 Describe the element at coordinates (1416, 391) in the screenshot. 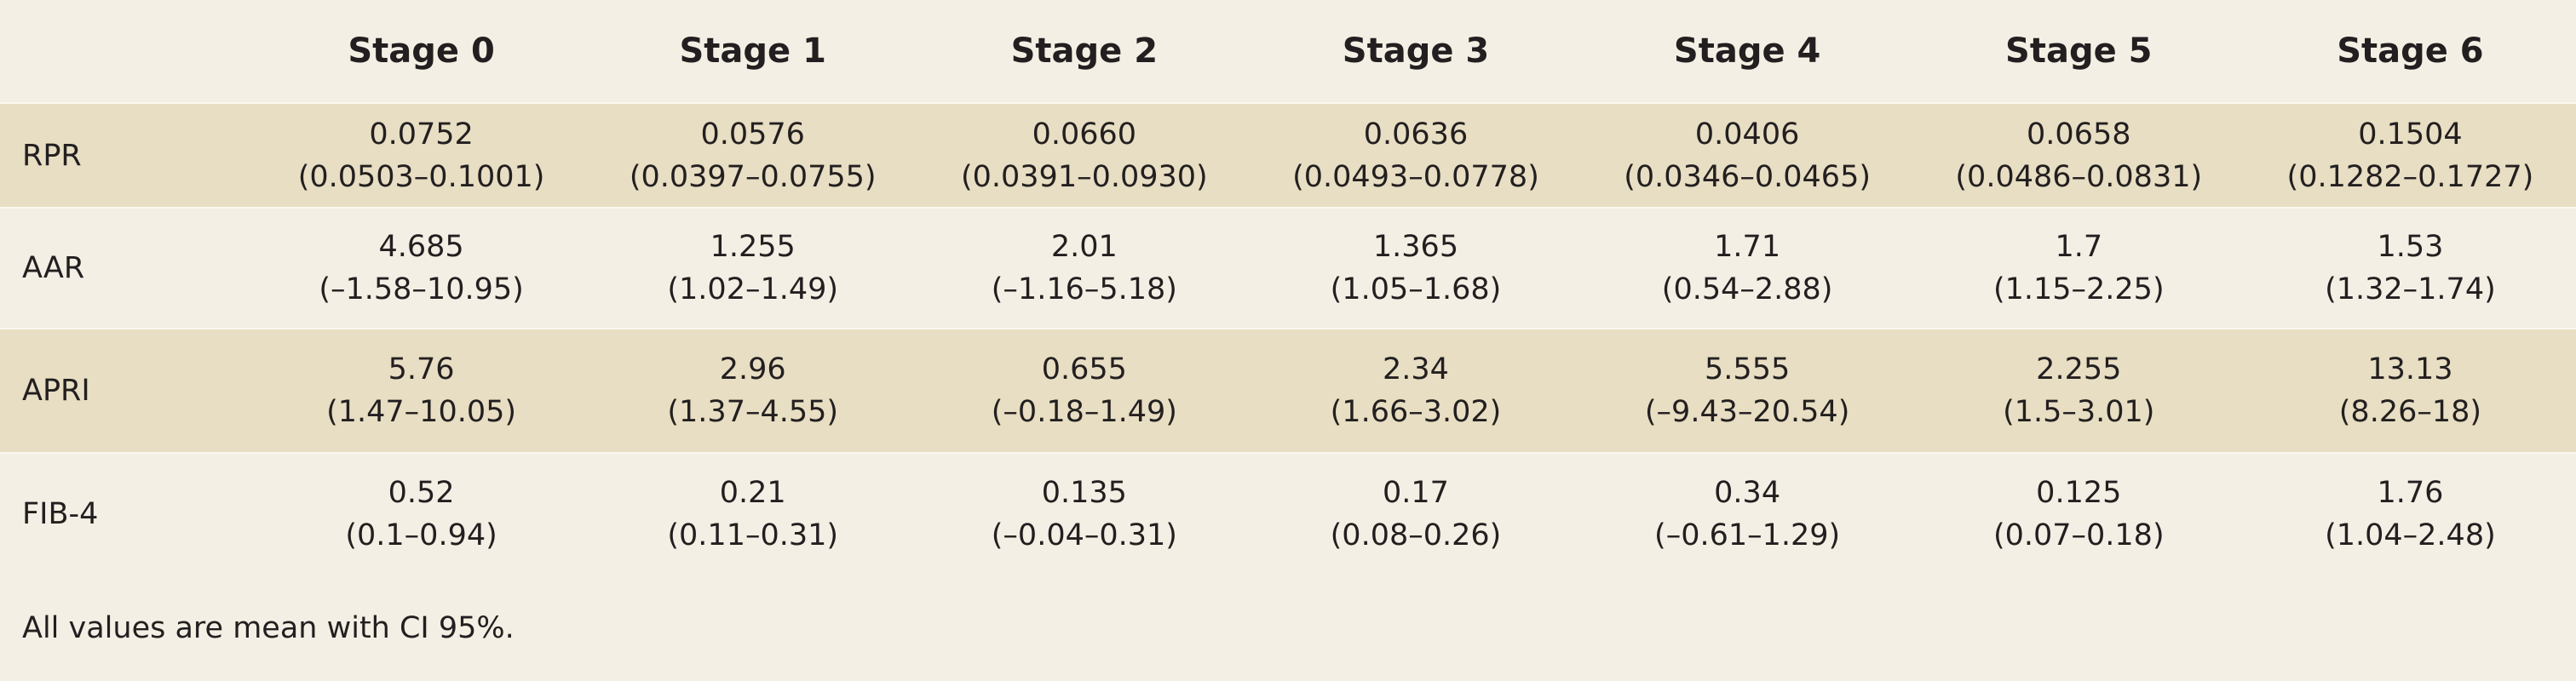

I see `table-cell: 2.34 (1.66–3.02)` at that location.